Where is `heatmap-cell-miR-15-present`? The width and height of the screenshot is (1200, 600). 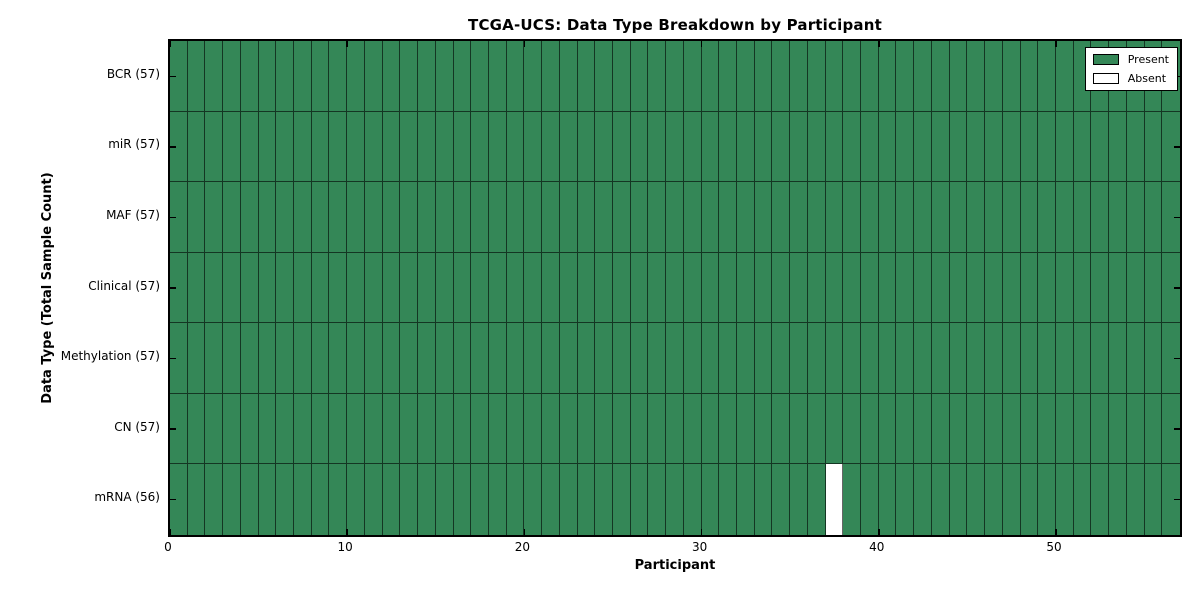
heatmap-cell-miR-15-present is located at coordinates (444, 147).